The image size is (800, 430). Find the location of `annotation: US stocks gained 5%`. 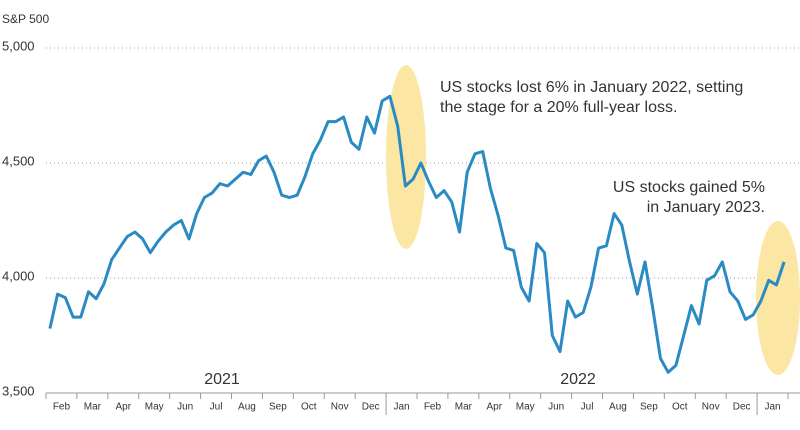

annotation: US stocks gained 5% is located at coordinates (689, 187).